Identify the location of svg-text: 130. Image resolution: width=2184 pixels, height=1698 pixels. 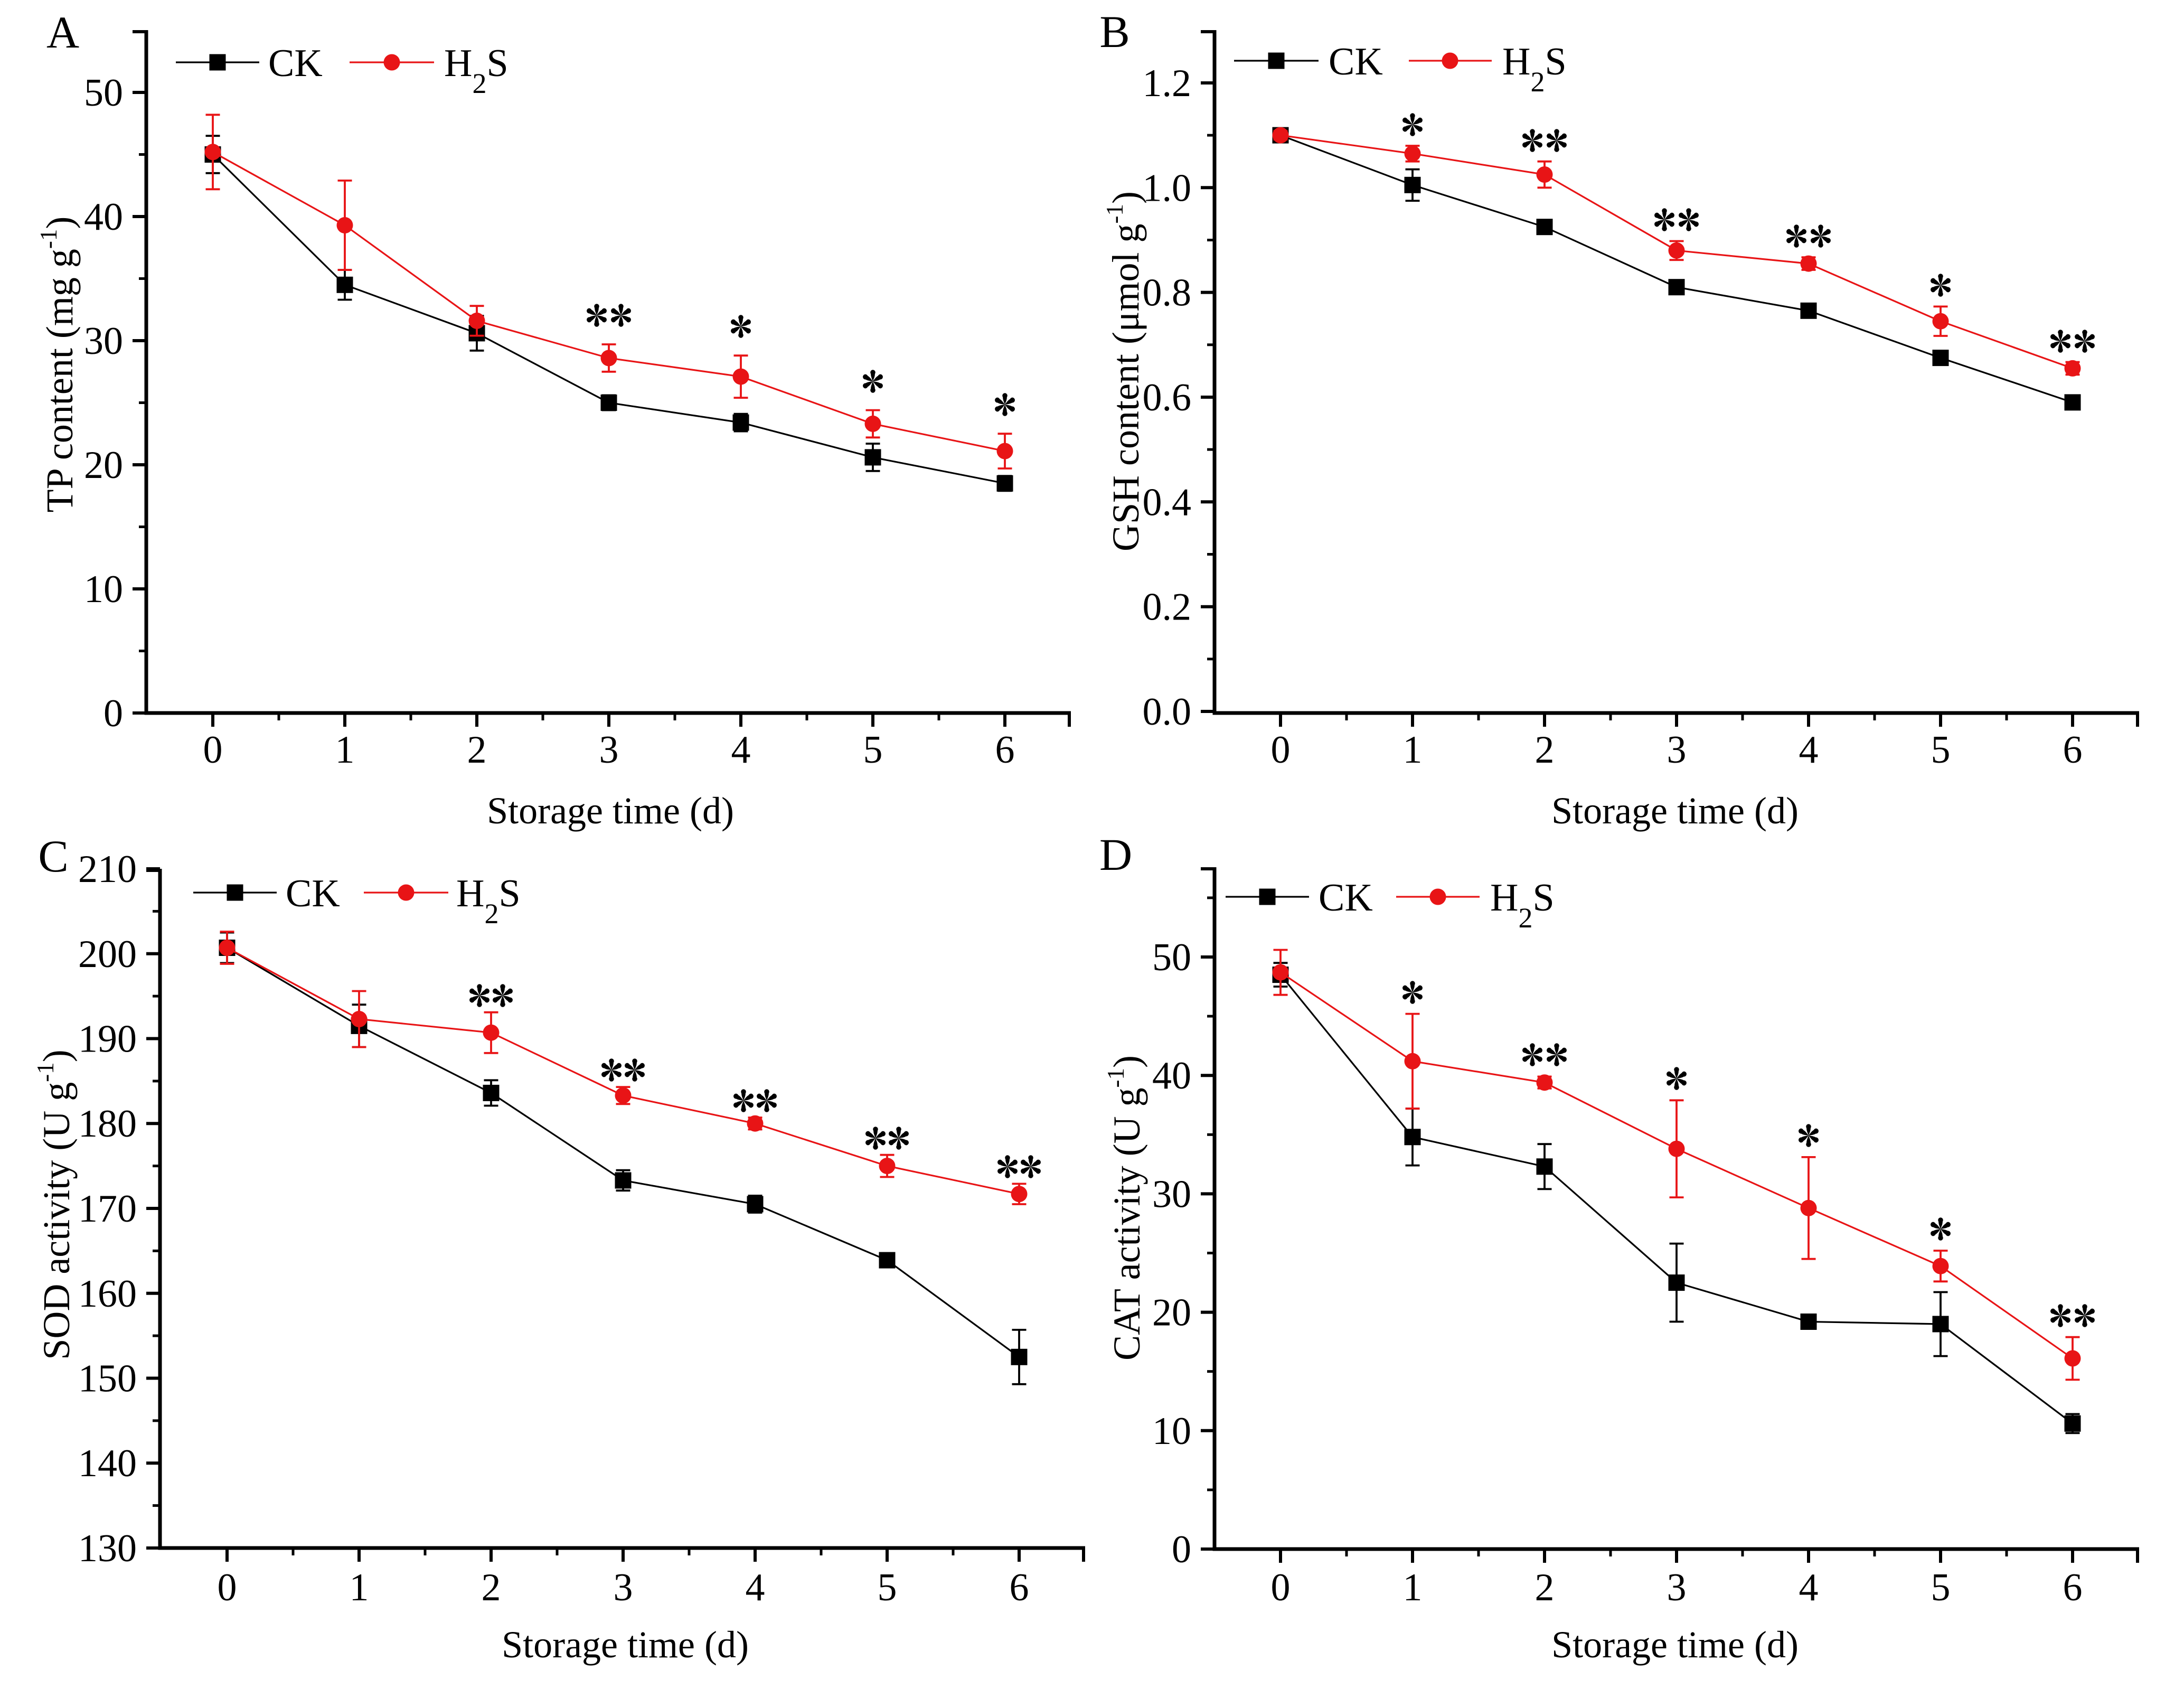
(107, 1548).